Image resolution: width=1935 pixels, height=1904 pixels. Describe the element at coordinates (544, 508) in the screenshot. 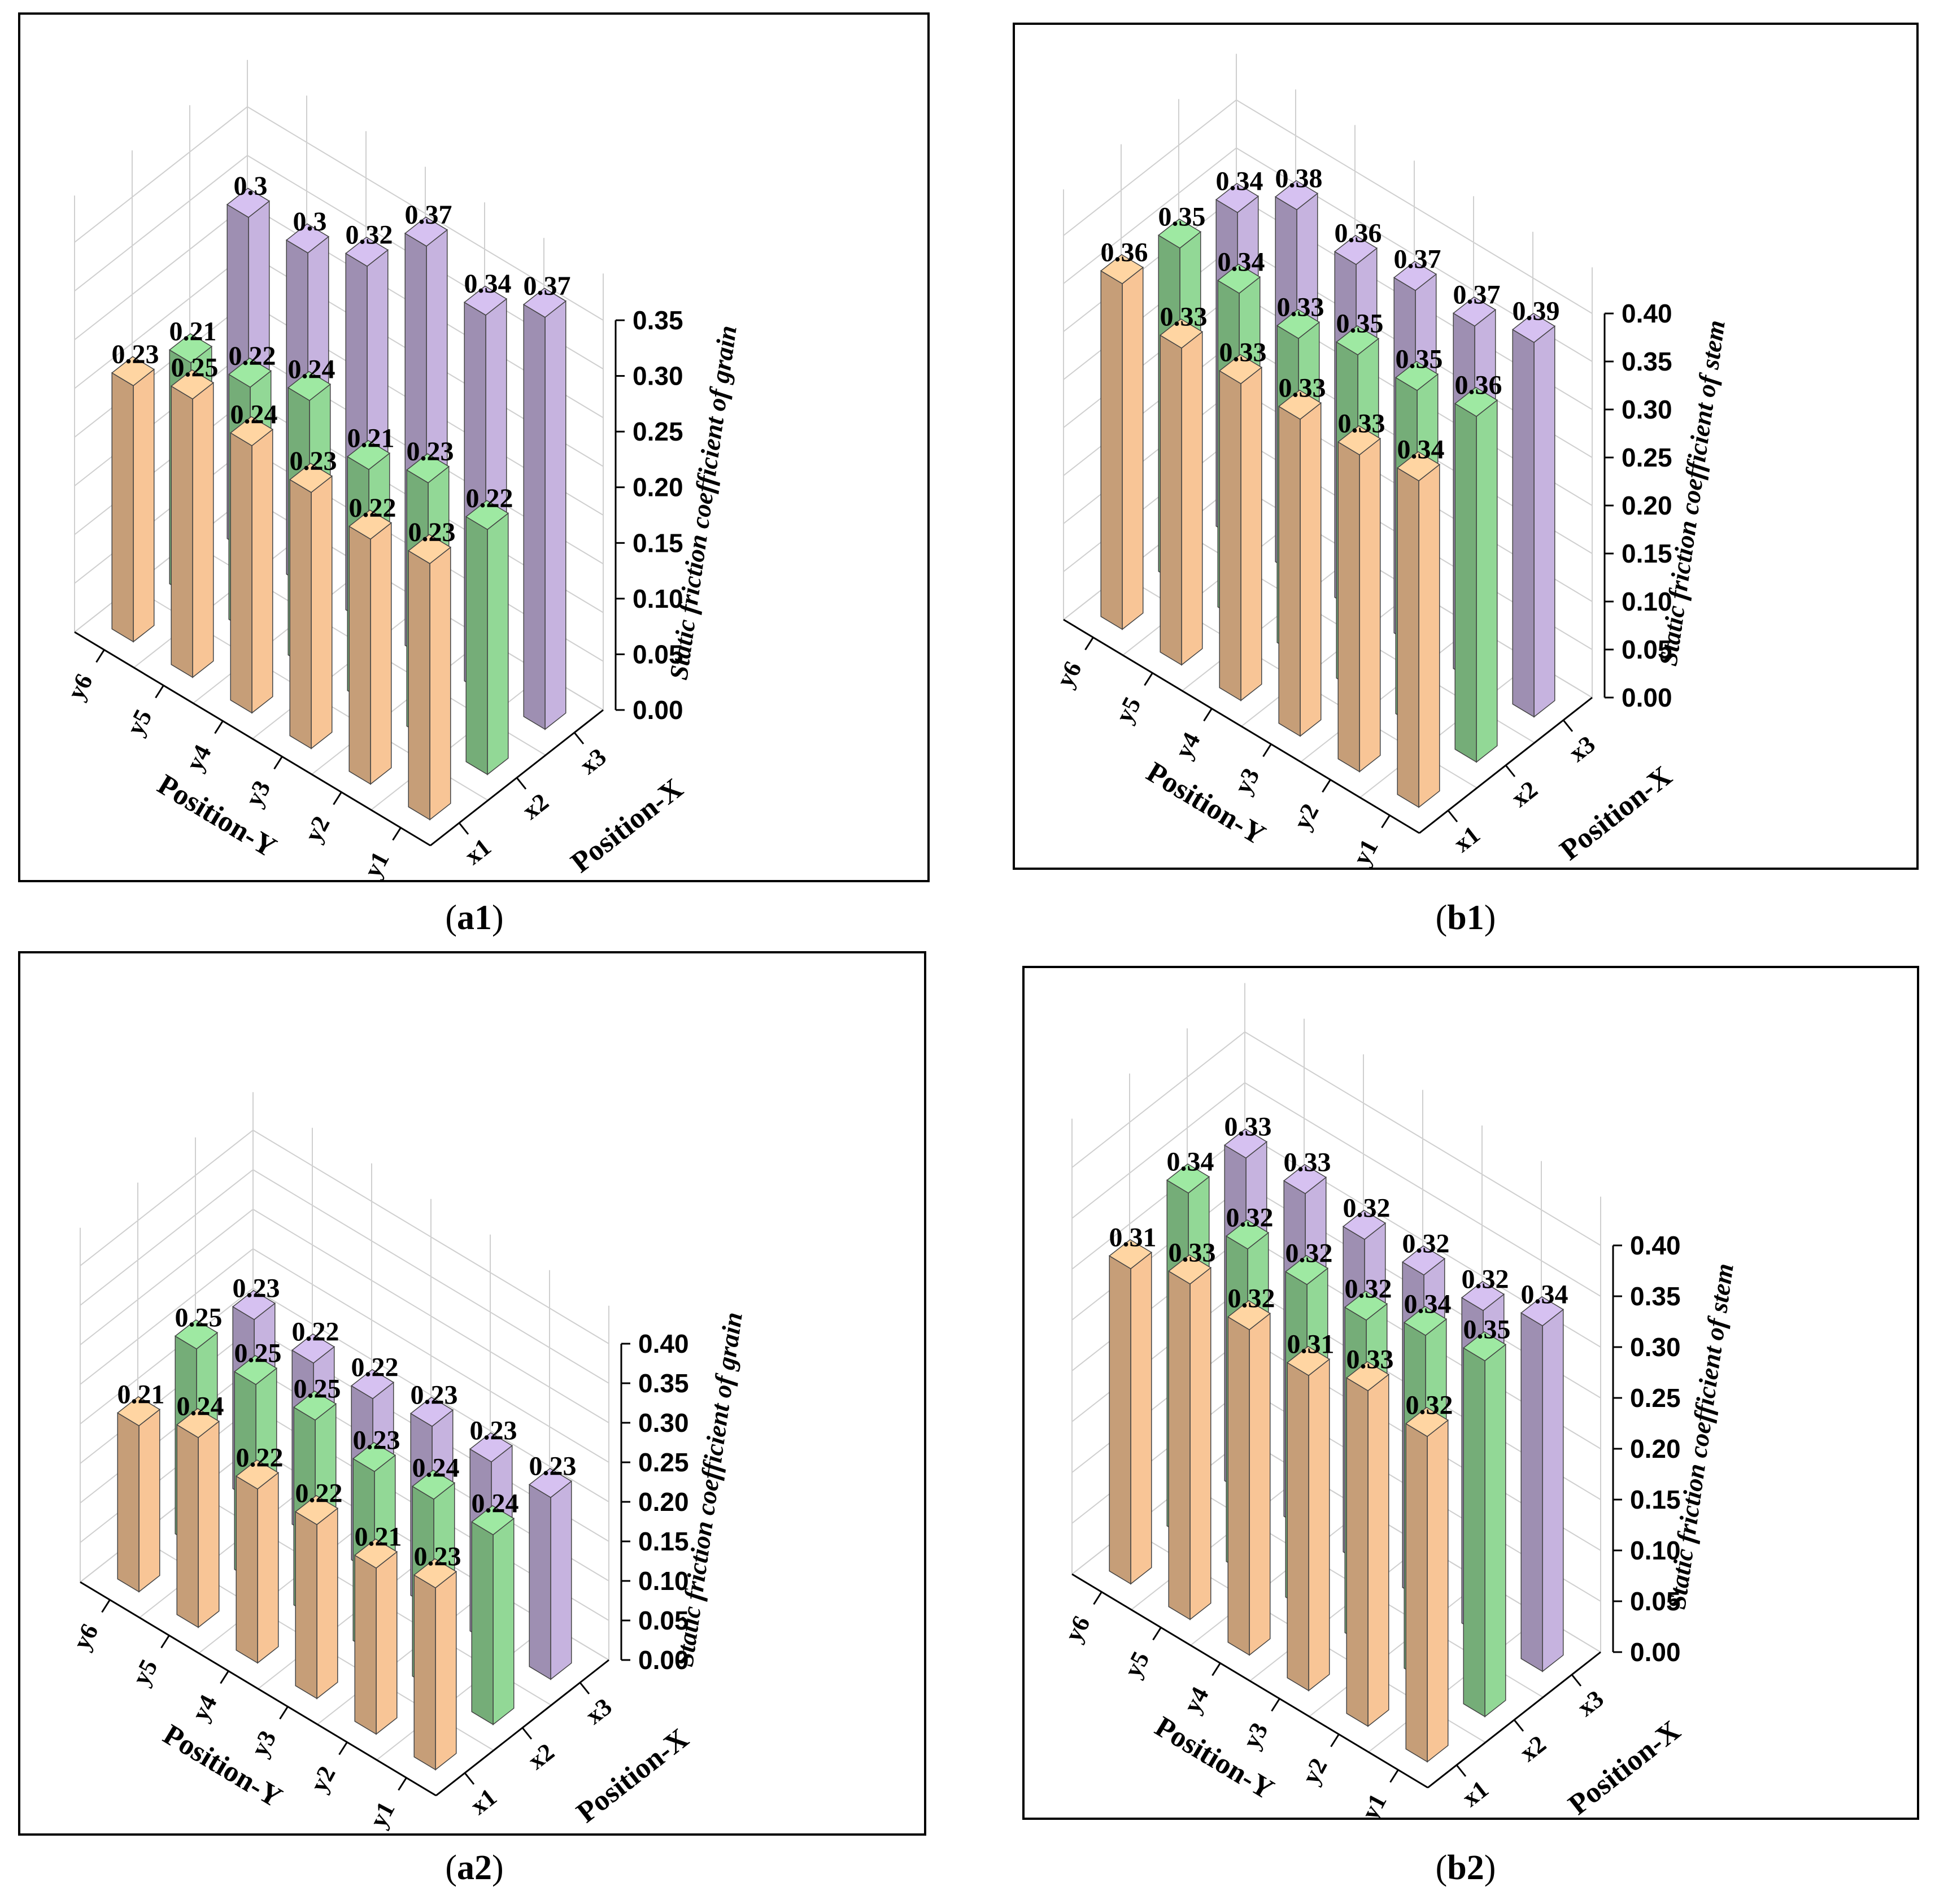

I see `bar-x3-y1` at that location.